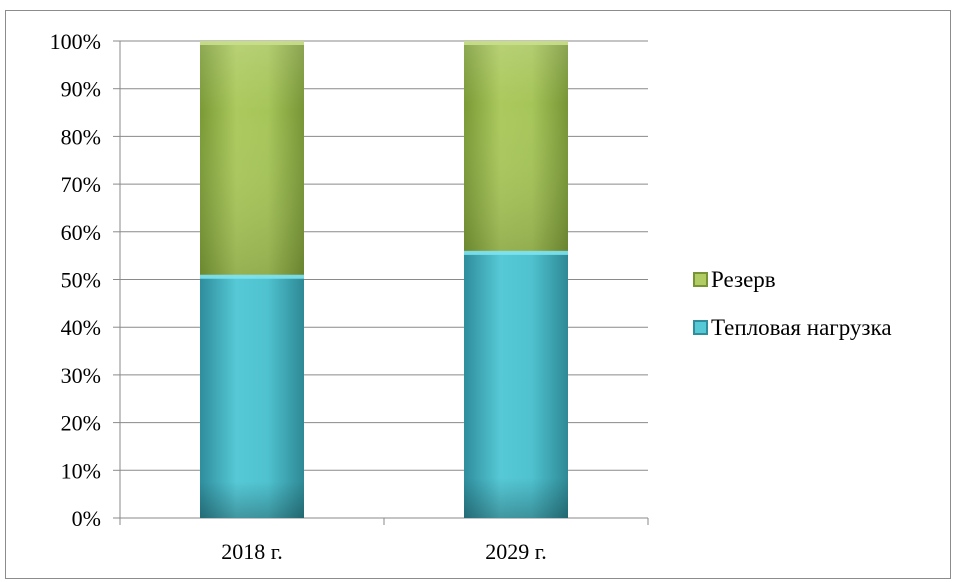 The image size is (958, 582). Describe the element at coordinates (792, 303) in the screenshot. I see `legend: Резерв Тепловая нагрузка` at that location.